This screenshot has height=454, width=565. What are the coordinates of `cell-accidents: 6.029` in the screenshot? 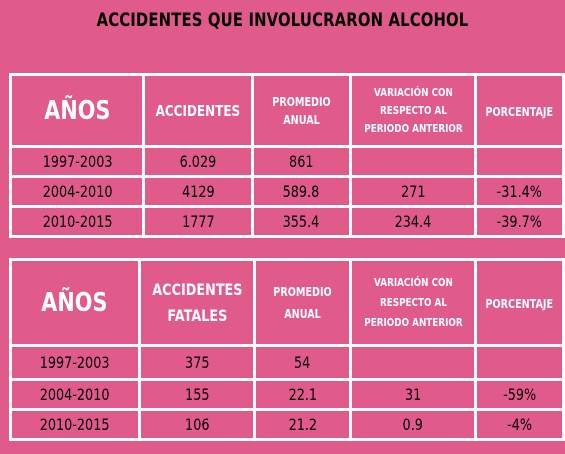 It's located at (198, 161).